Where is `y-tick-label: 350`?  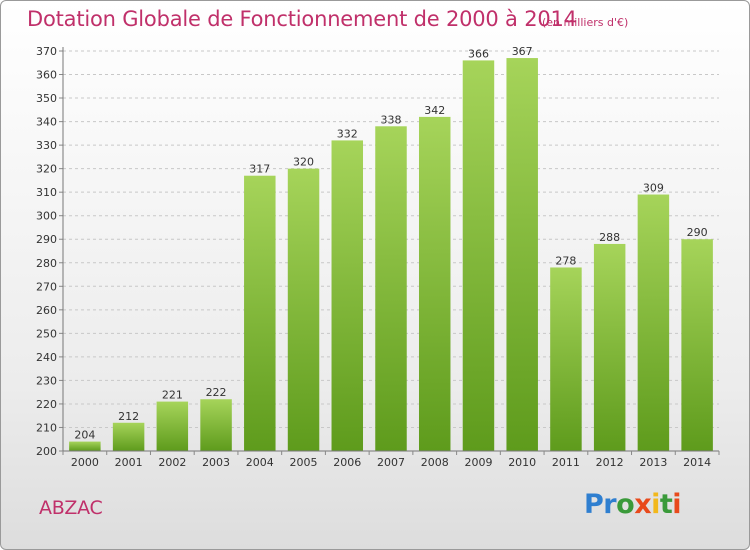 y-tick-label: 350 is located at coordinates (46, 98).